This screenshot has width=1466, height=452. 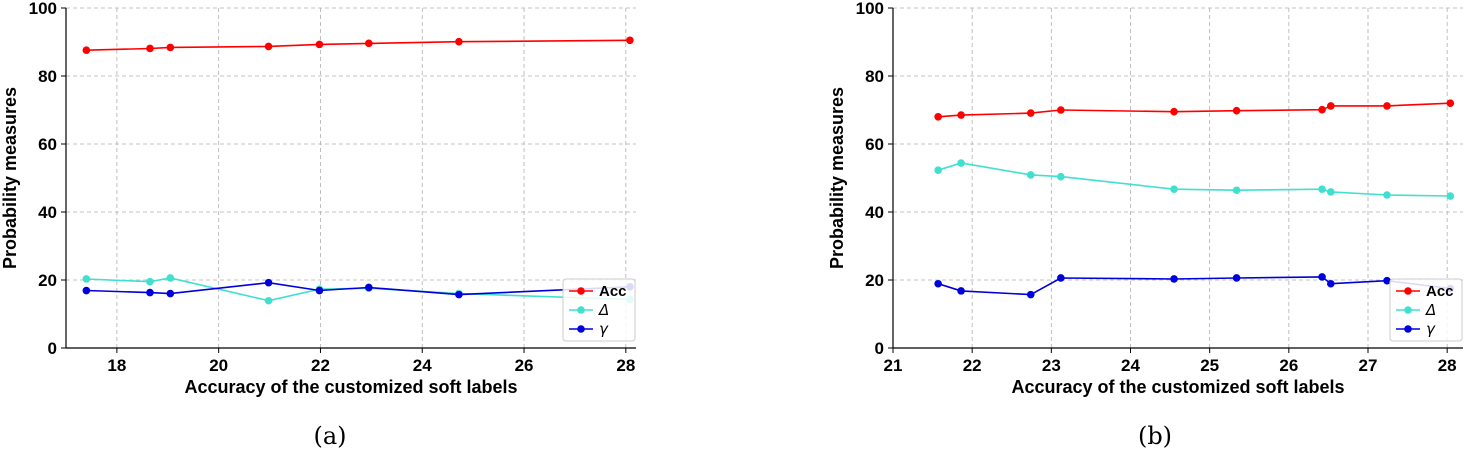 I want to click on x-tick-label: 20, so click(x=218, y=365).